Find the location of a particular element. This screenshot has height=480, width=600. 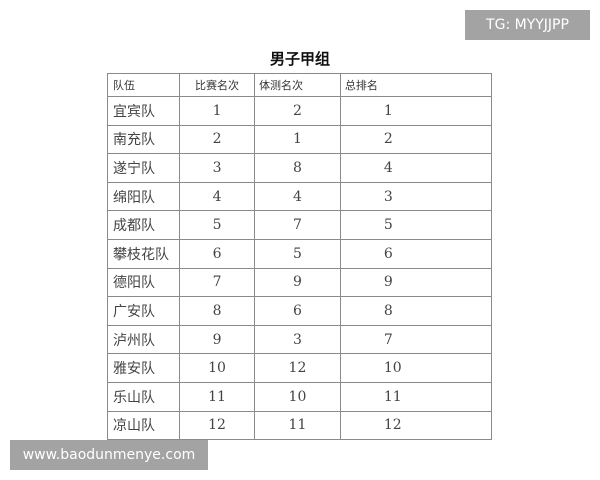

table-row: 凉山队 12 11 12 is located at coordinates (300, 425).